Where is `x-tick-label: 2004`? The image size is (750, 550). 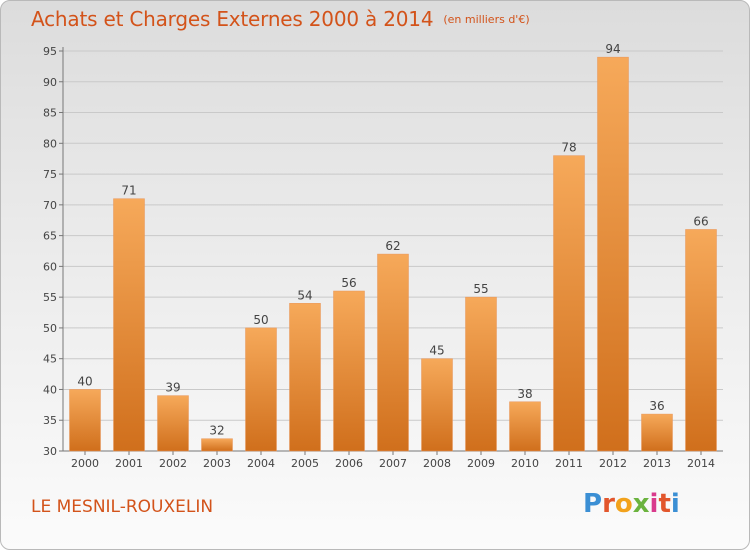 x-tick-label: 2004 is located at coordinates (261, 463).